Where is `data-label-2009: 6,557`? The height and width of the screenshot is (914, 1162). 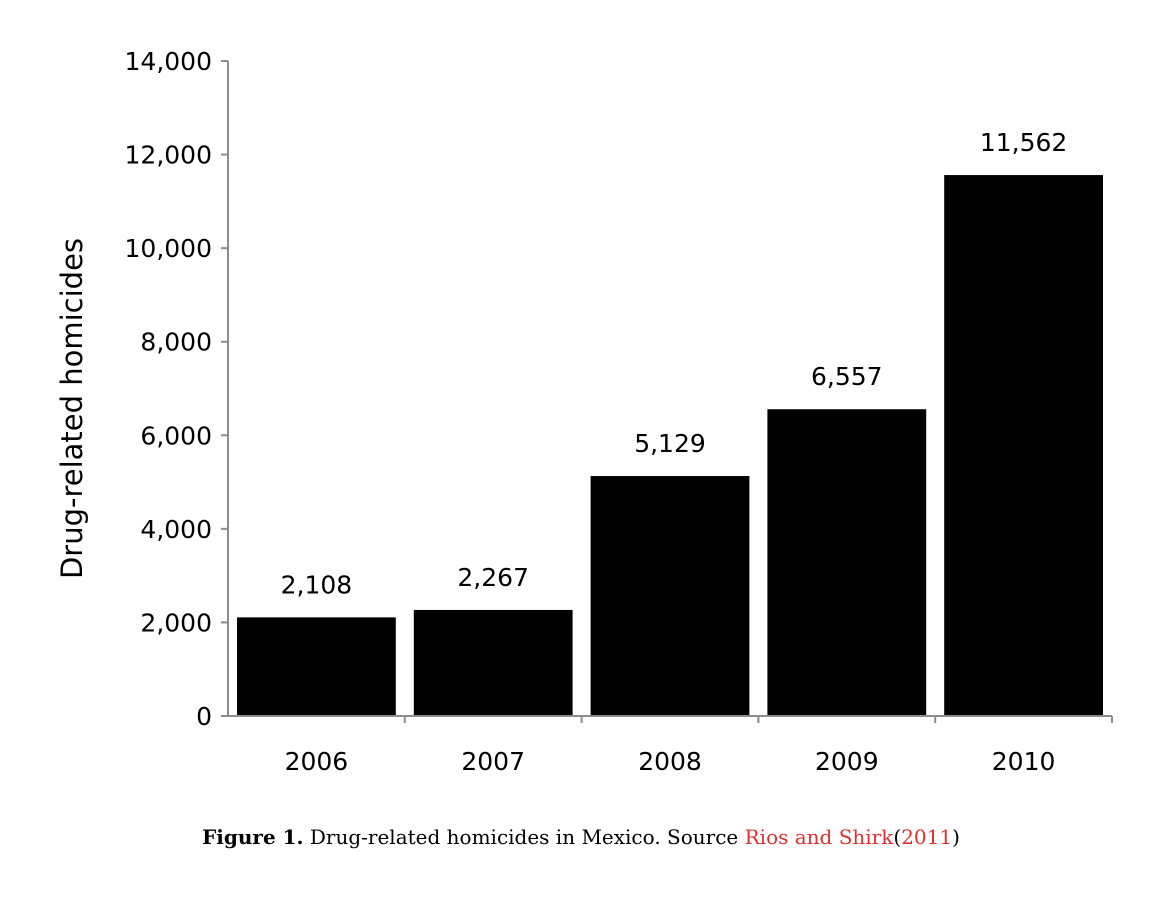 data-label-2009: 6,557 is located at coordinates (847, 376).